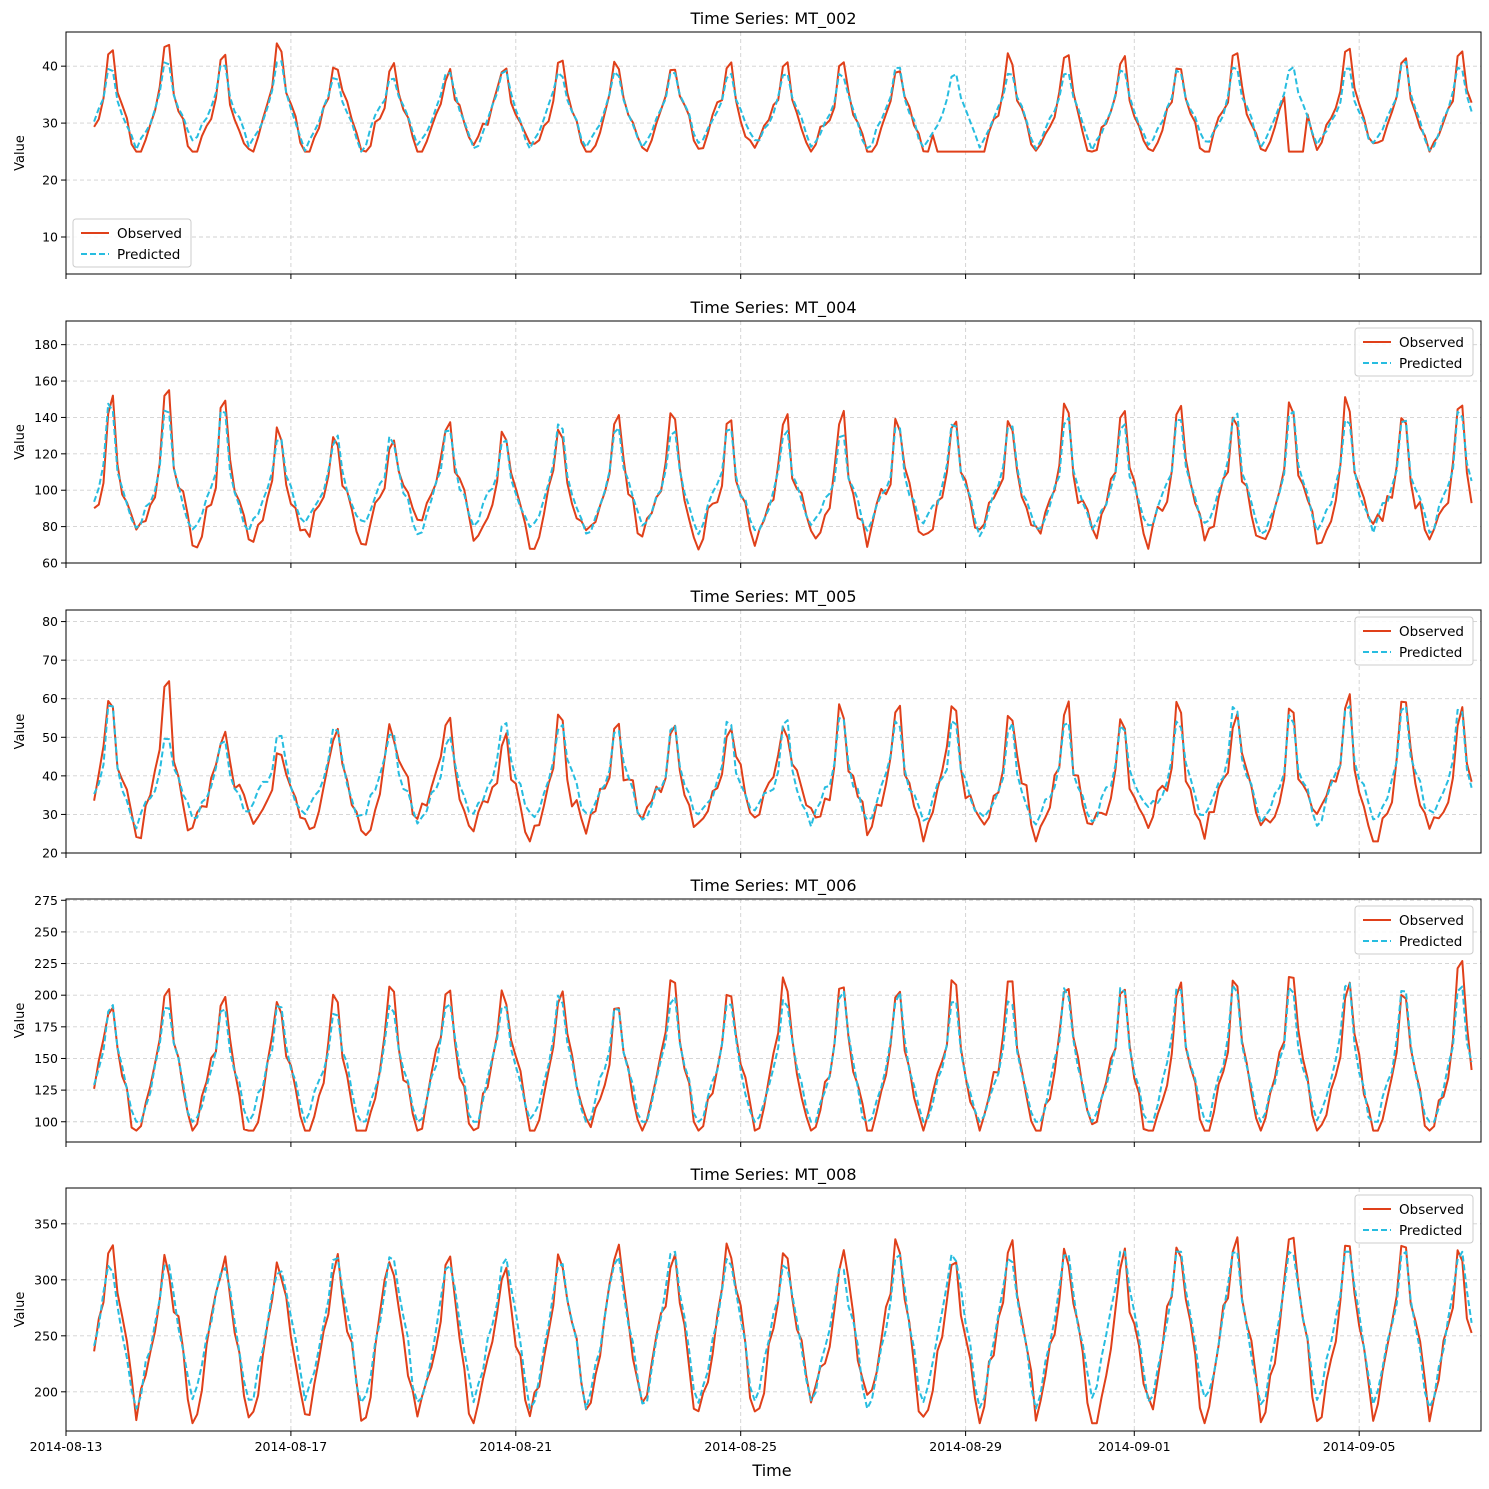 Image resolution: width=1489 pixels, height=1489 pixels. Describe the element at coordinates (50, 236) in the screenshot. I see `y-tick-label: 10` at that location.